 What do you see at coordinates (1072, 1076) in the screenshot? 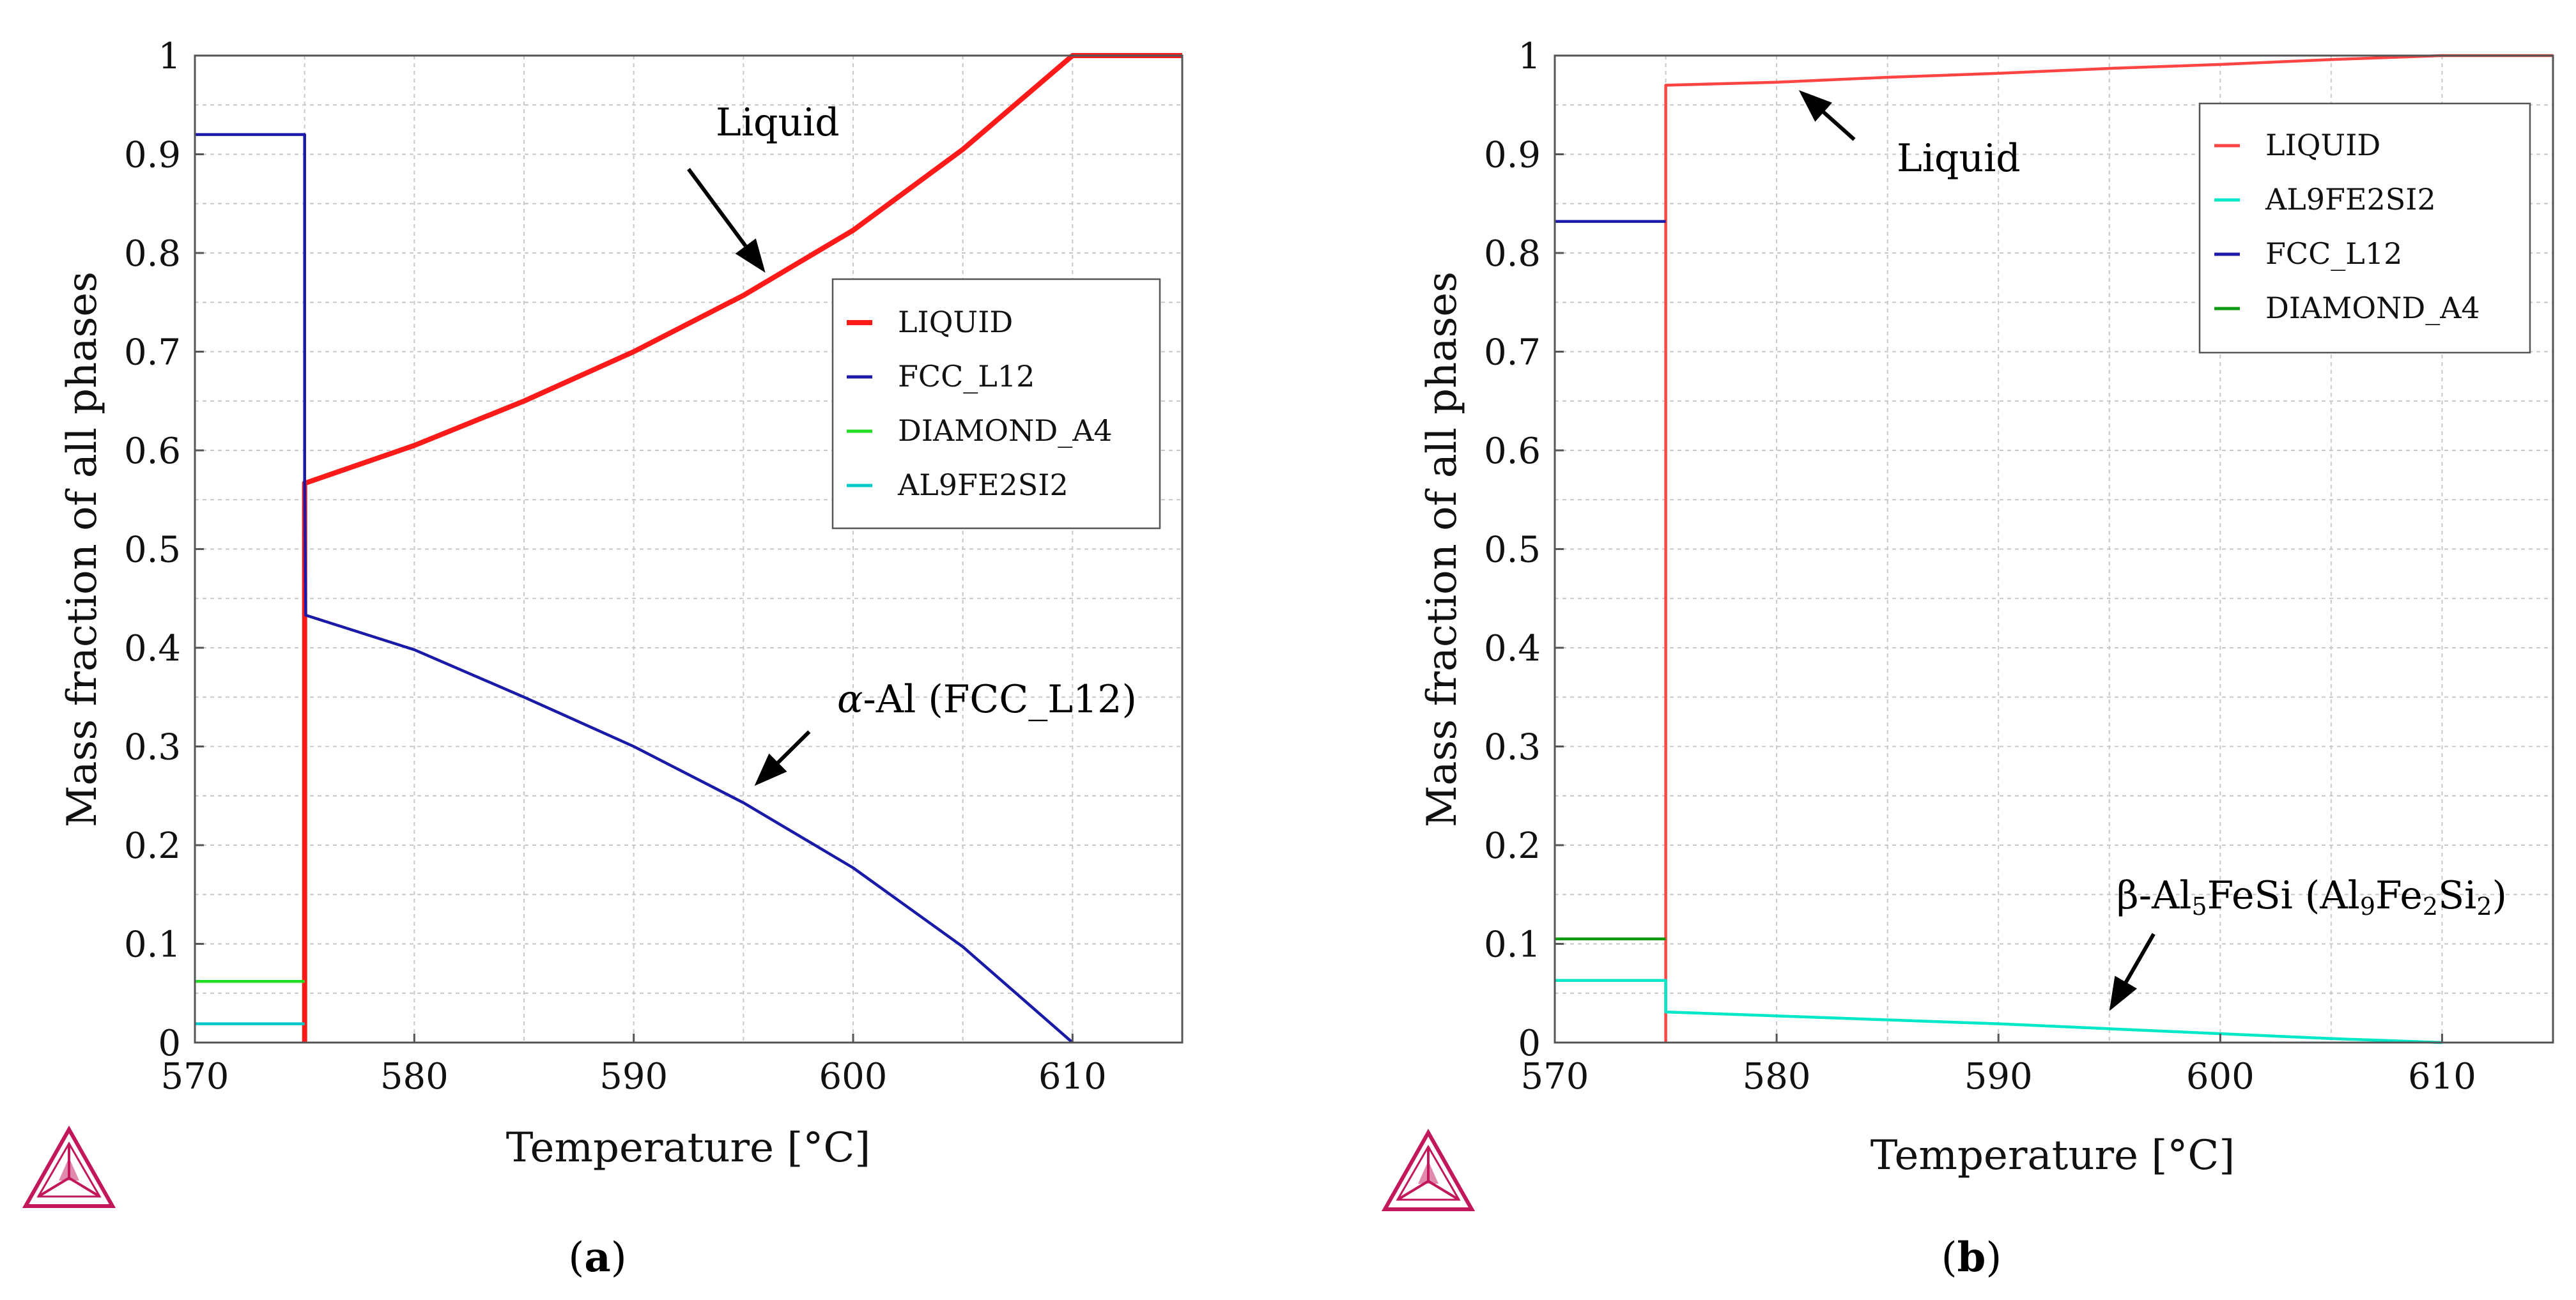
I see `x-tick-label-a: 610` at bounding box center [1072, 1076].